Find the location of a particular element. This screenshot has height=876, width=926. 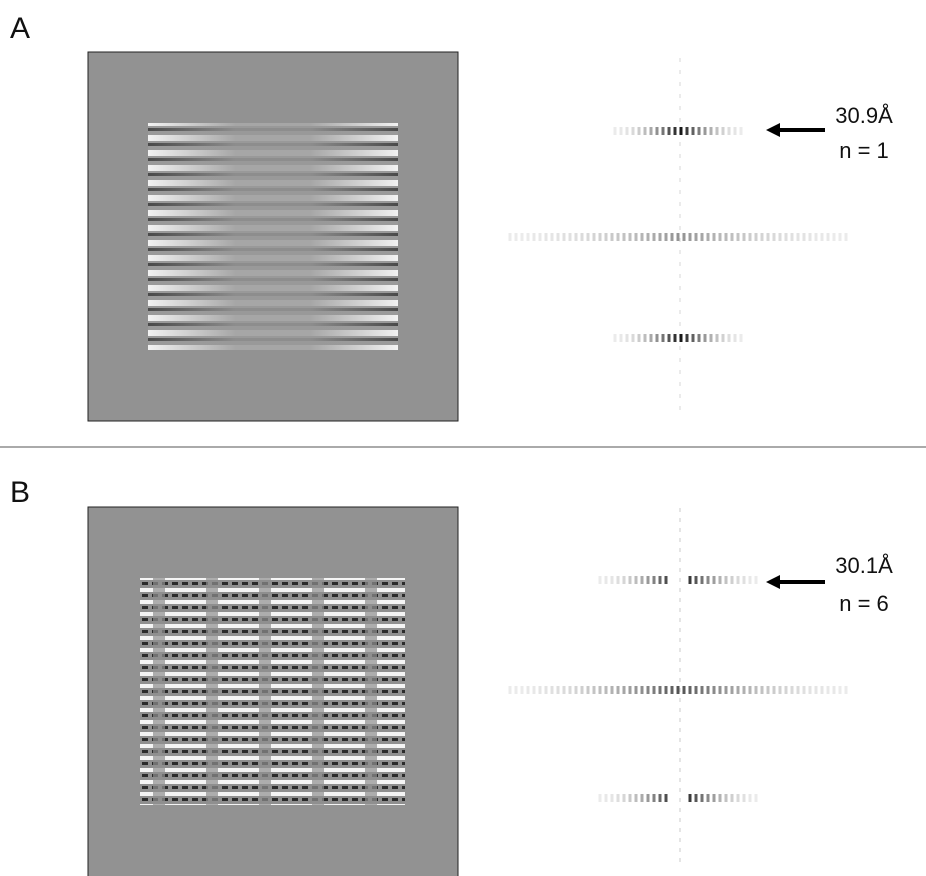

annotation-order: n = 1 is located at coordinates (864, 150).